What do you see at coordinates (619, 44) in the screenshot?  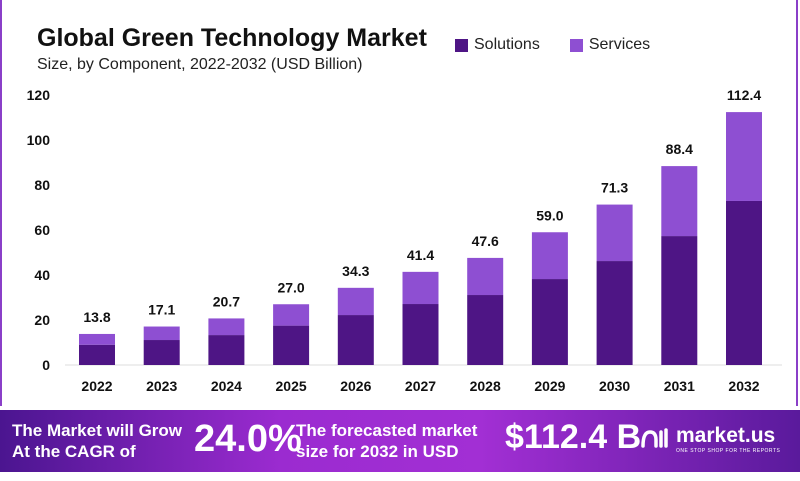 I see `legend-label: Services` at bounding box center [619, 44].